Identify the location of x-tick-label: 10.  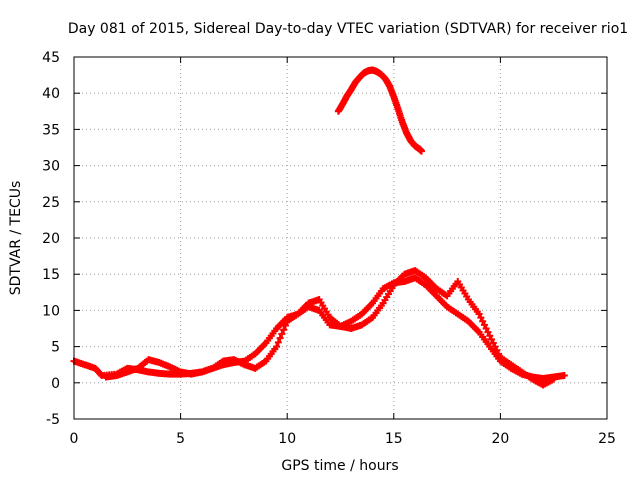
(287, 439).